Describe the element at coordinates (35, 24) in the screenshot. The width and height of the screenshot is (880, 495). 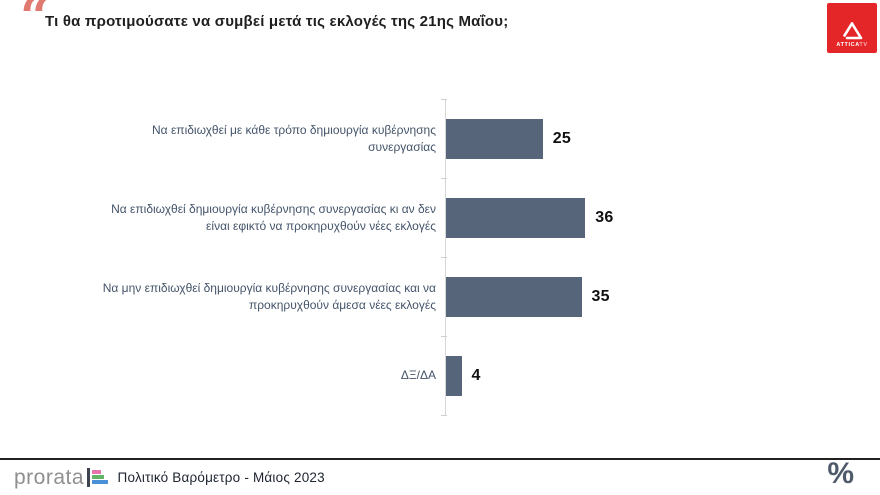
I see `quote-icon: “` at that location.